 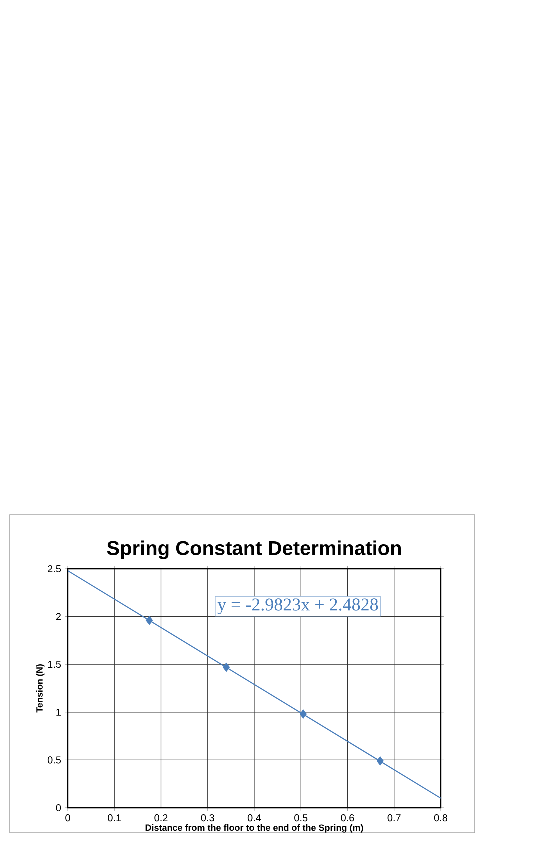 What do you see at coordinates (55, 760) in the screenshot?
I see `y-tick-label: 0.5` at bounding box center [55, 760].